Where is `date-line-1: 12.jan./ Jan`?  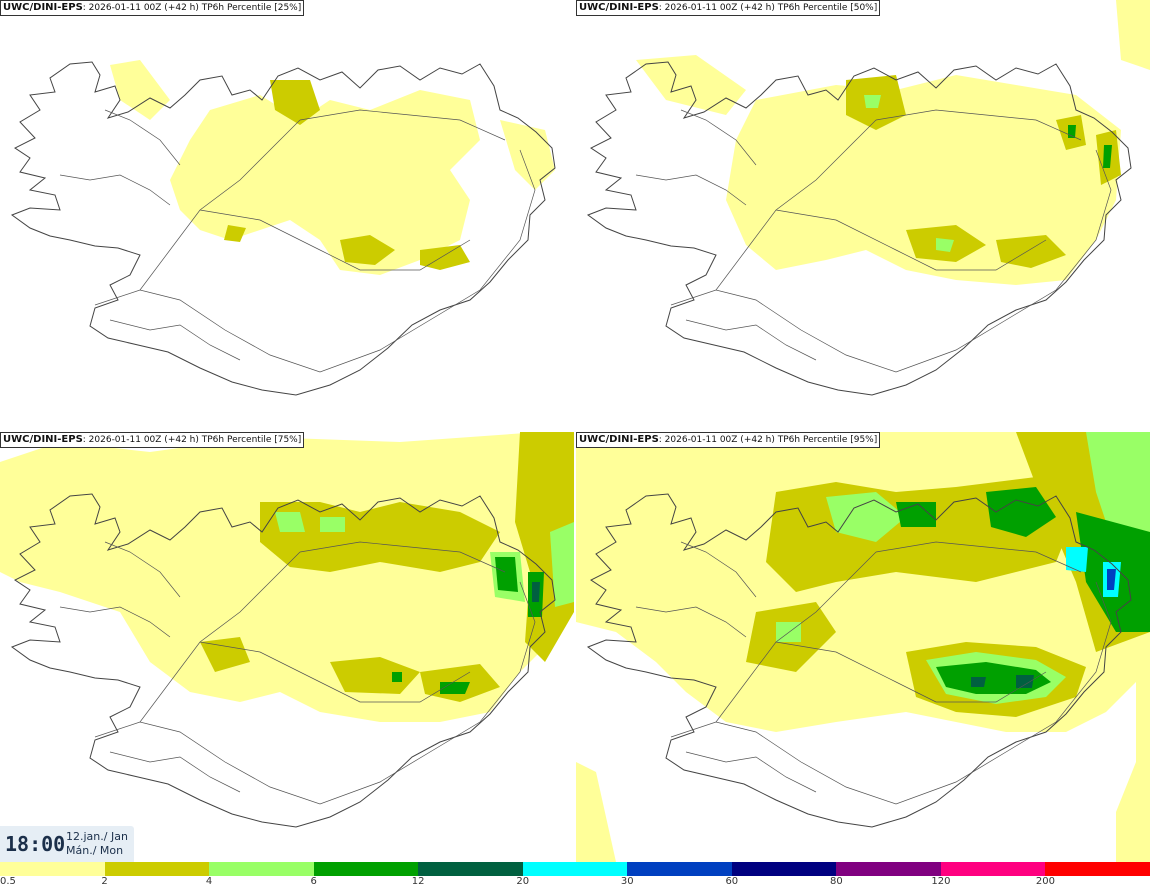 date-line-1: 12.jan./ Jan is located at coordinates (97, 836).